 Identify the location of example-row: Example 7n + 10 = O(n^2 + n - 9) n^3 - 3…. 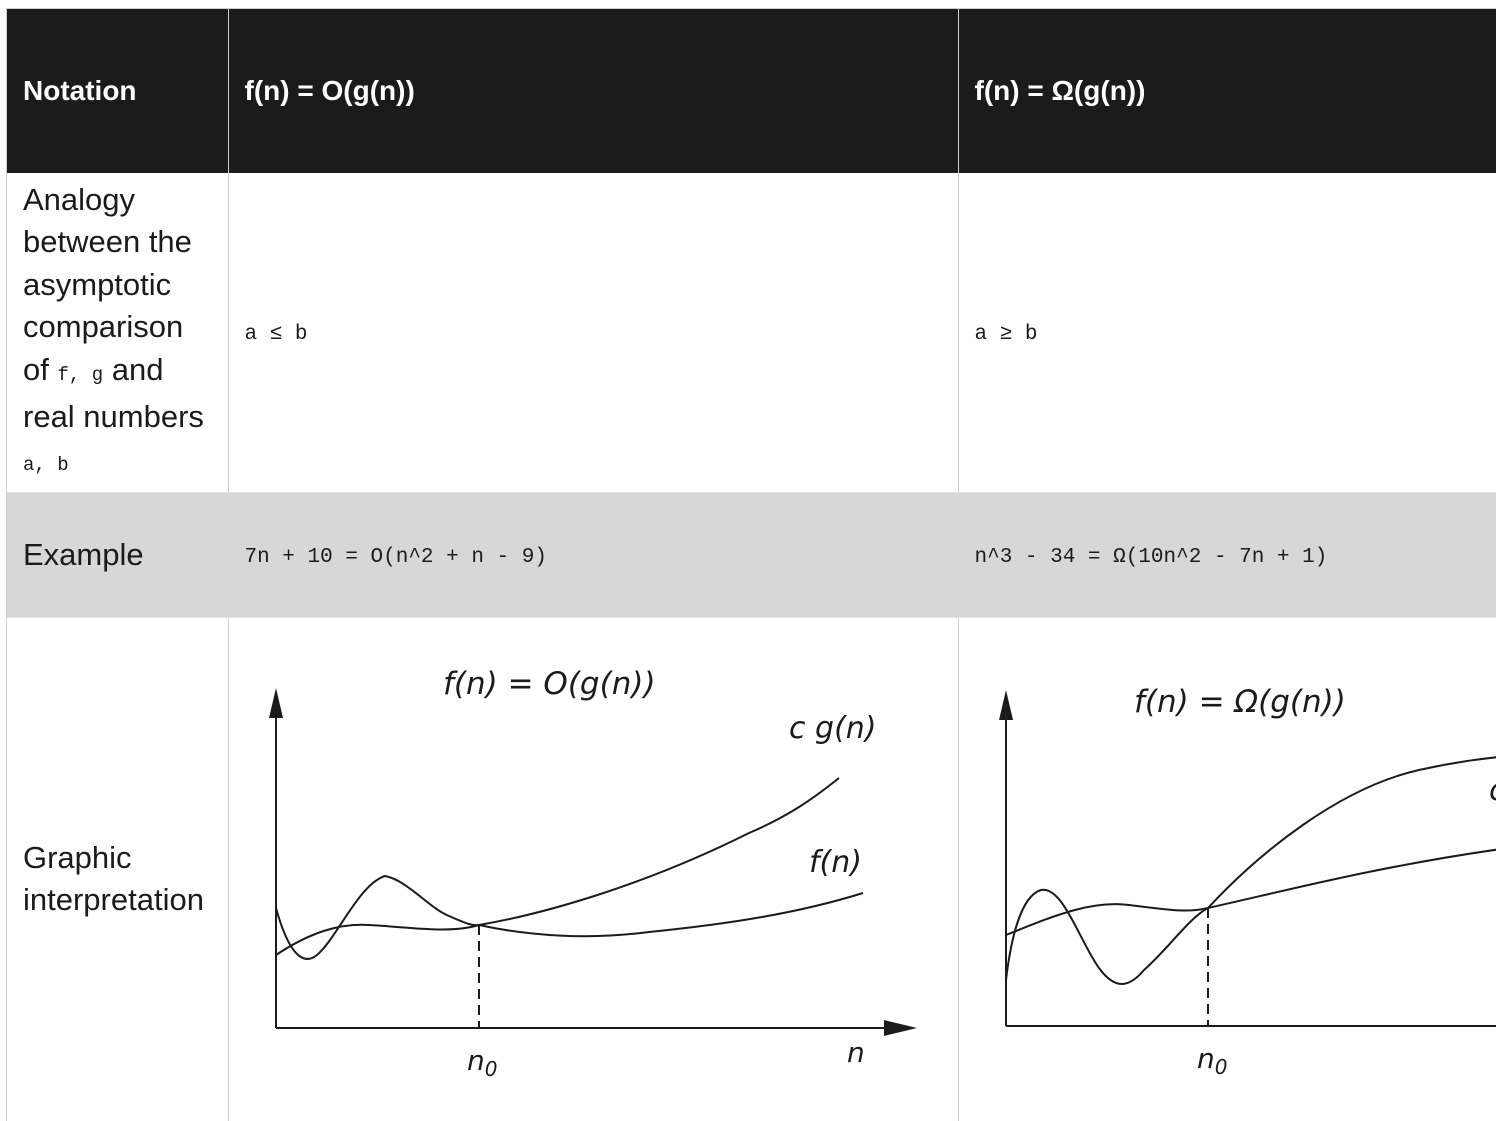
(751, 555).